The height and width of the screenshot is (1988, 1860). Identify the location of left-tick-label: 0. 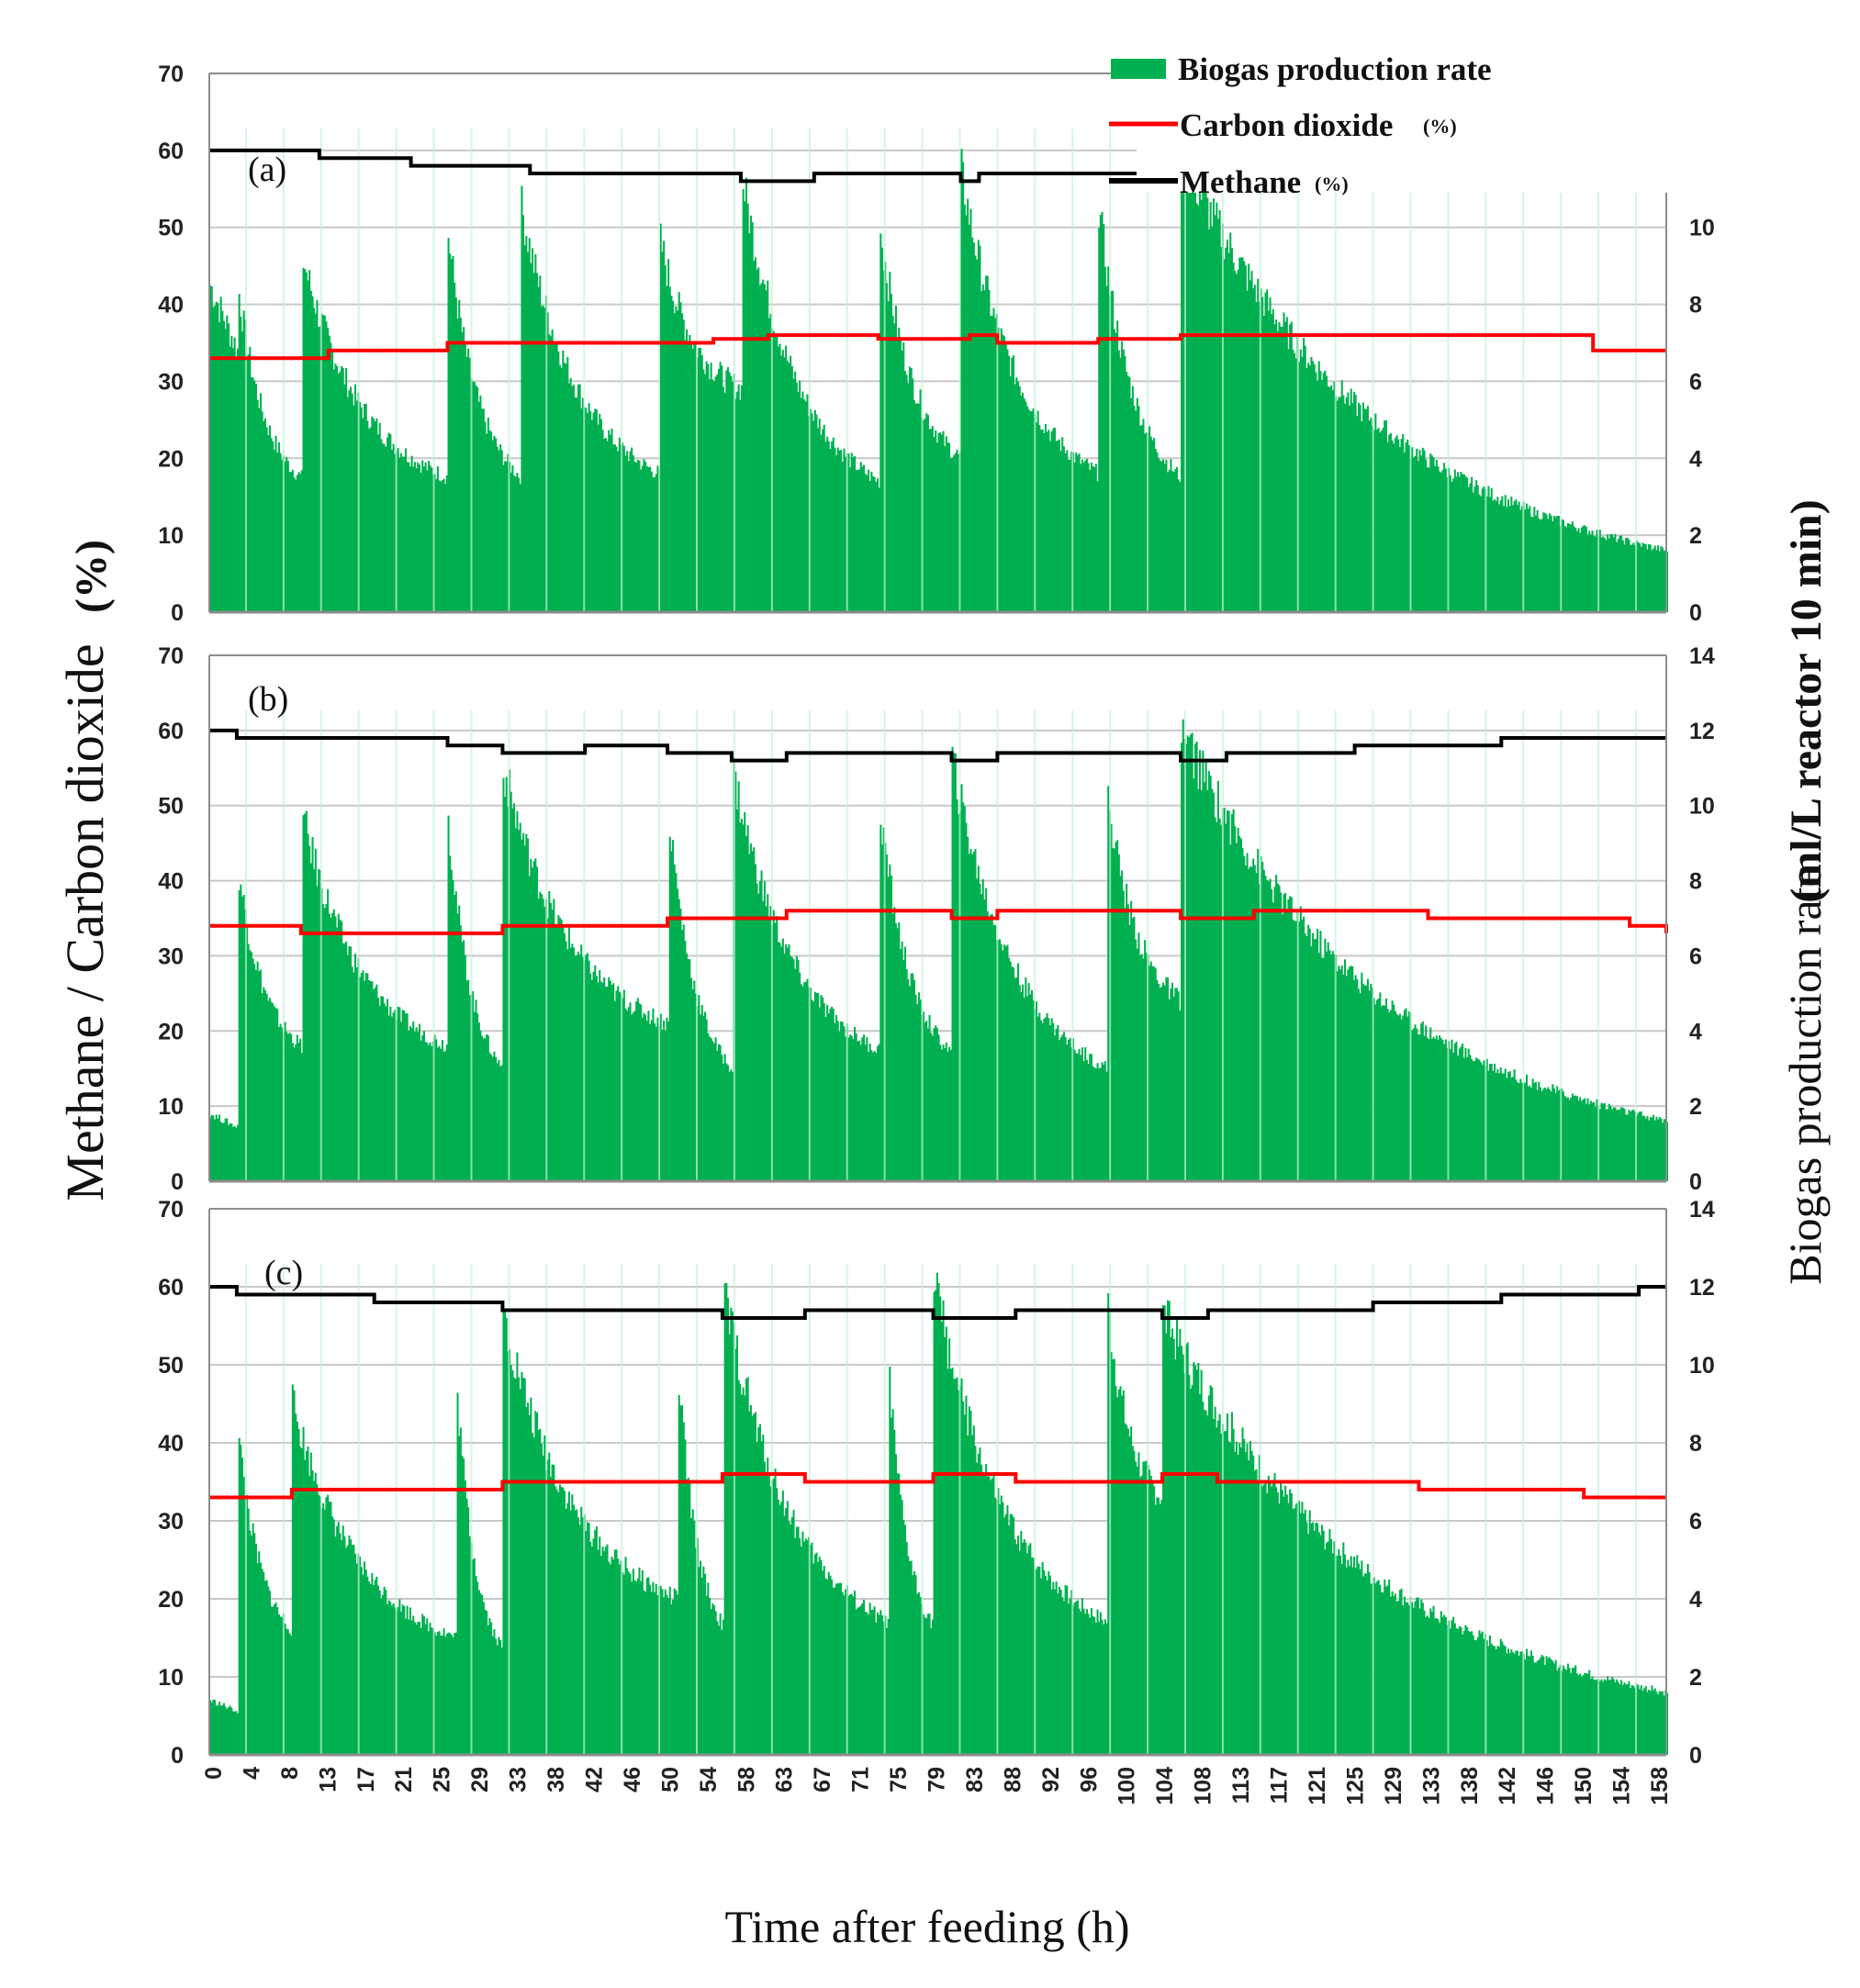
(178, 1756).